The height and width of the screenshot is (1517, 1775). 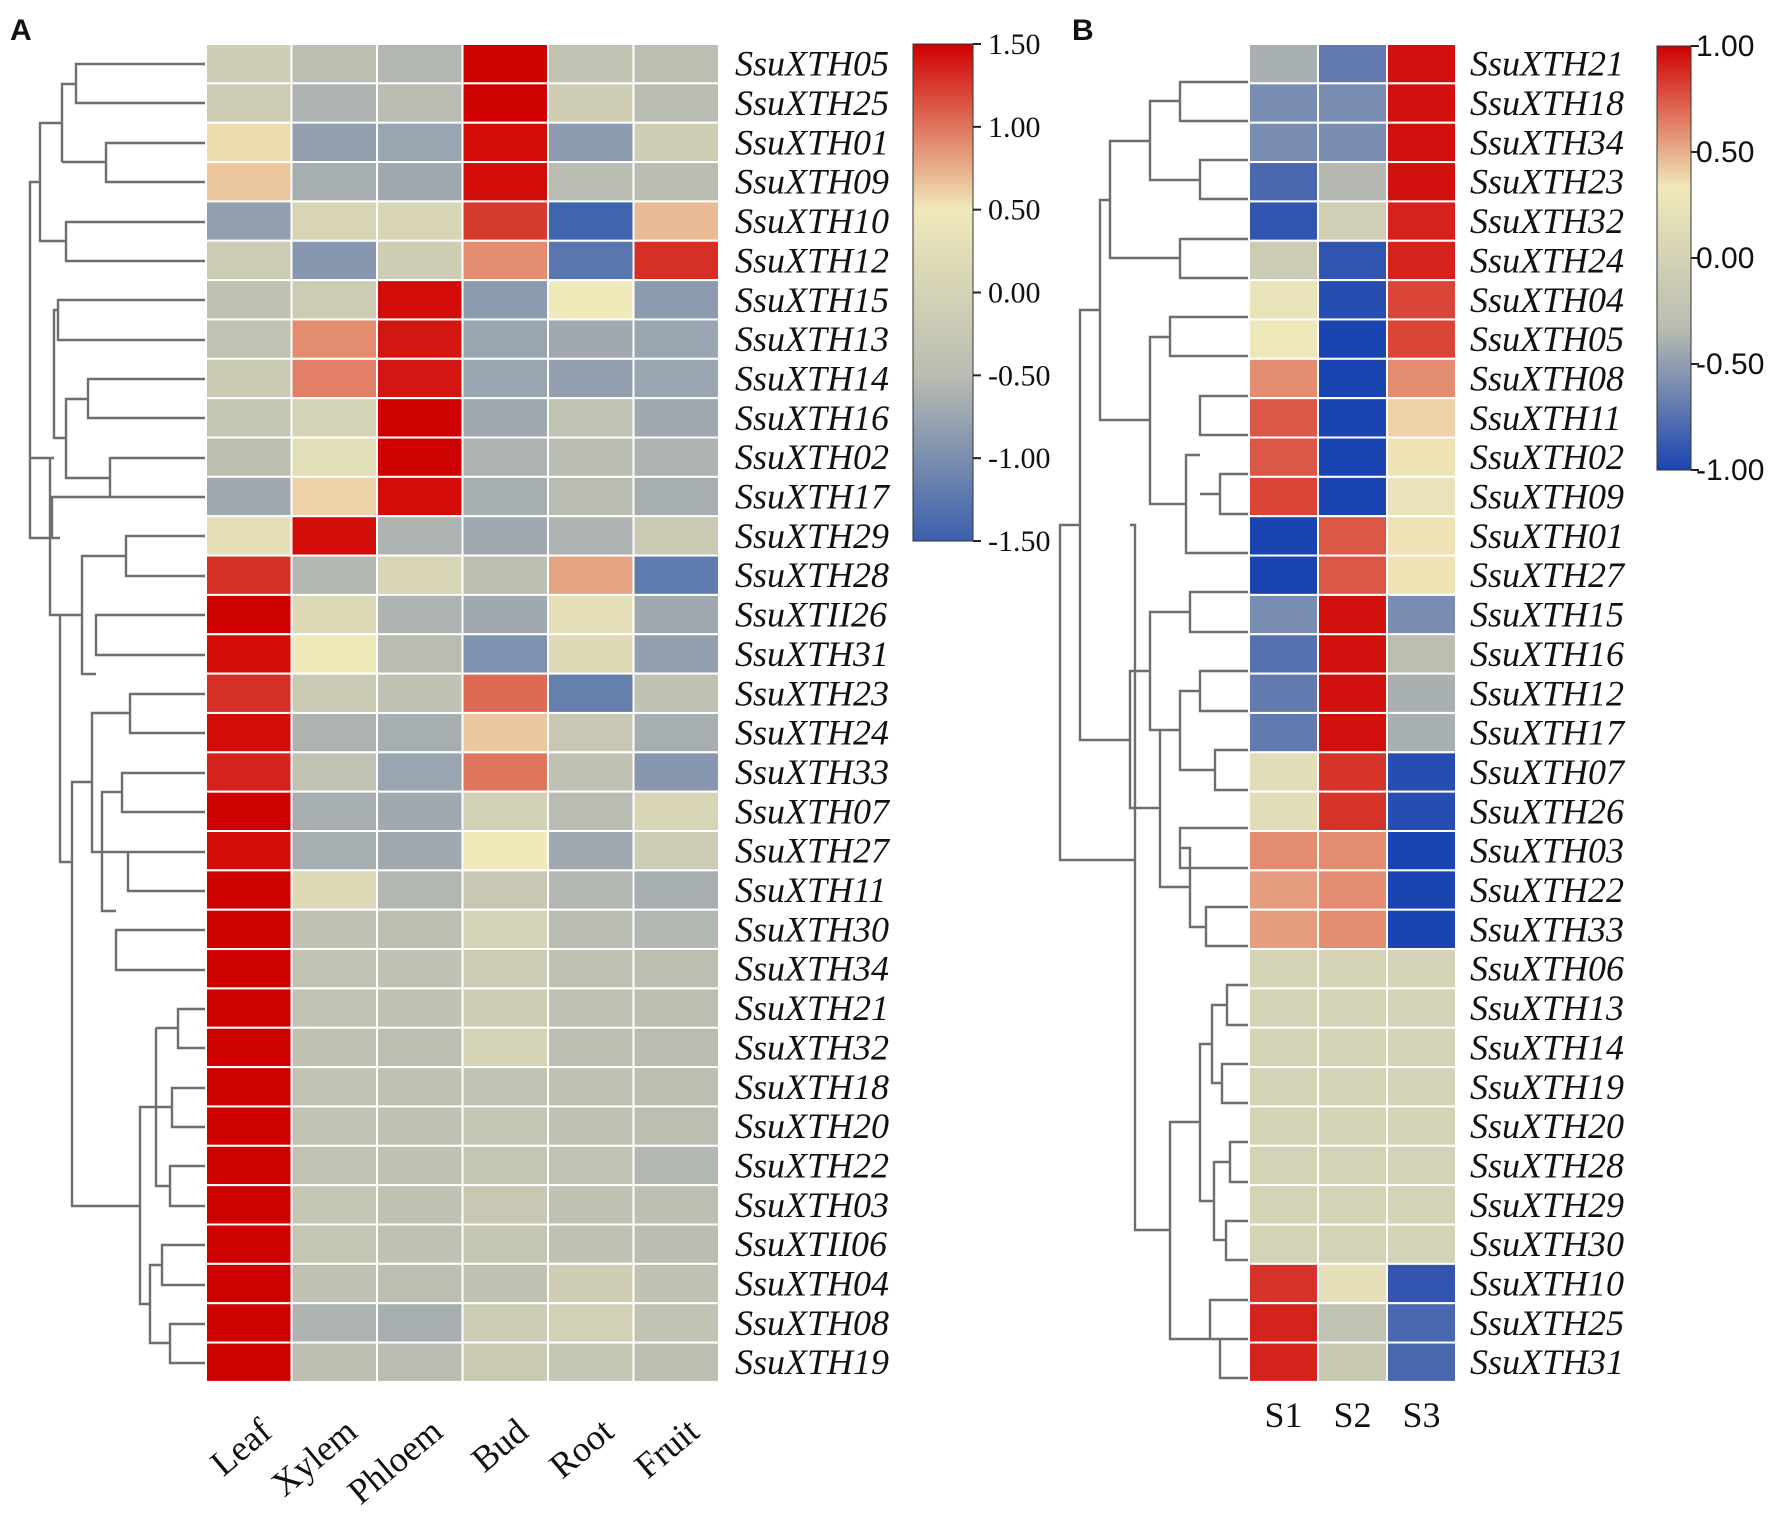 I want to click on row-label-a: SsuXTH10, so click(x=812, y=221).